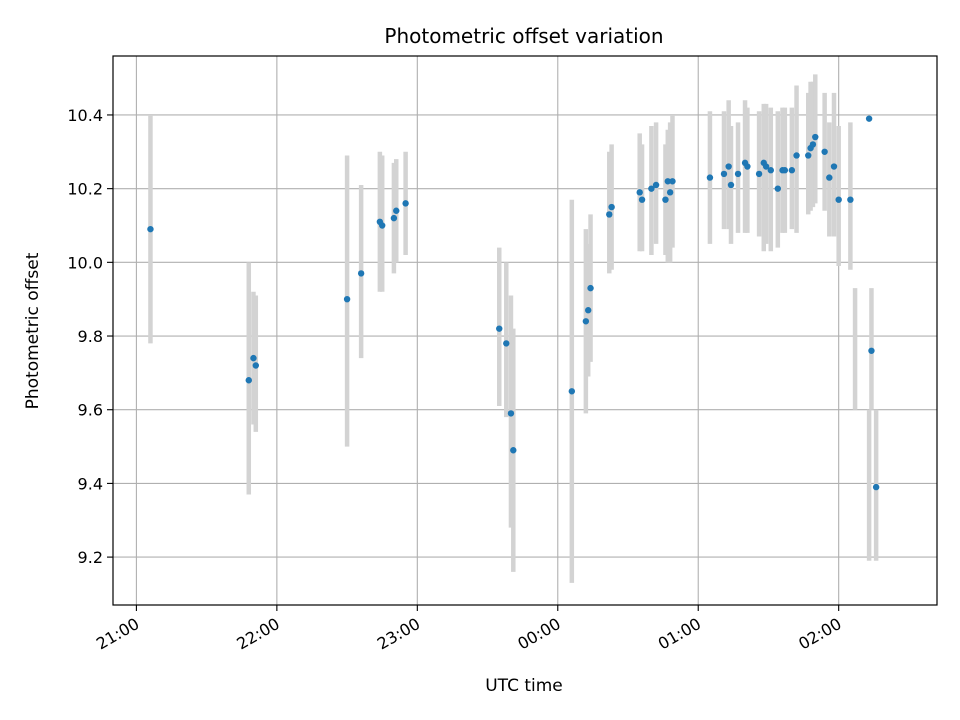  What do you see at coordinates (90, 557) in the screenshot?
I see `y-tick-label: 9.2` at bounding box center [90, 557].